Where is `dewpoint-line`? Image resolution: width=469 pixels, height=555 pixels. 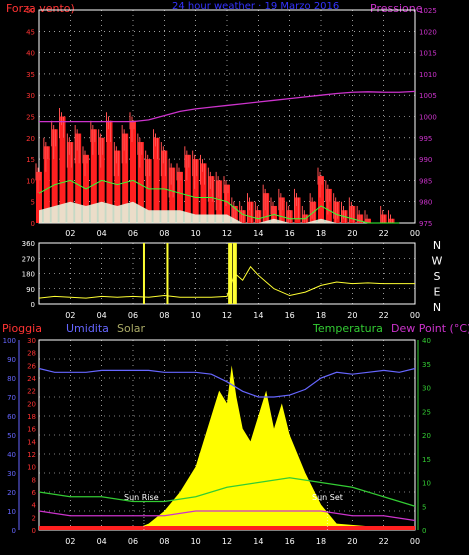
dewpoint-line is located at coordinates (227, 516).